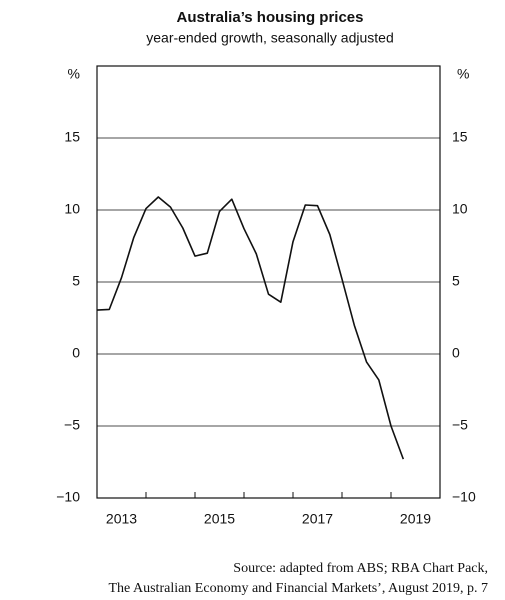 The image size is (505, 600). What do you see at coordinates (415, 519) in the screenshot?
I see `x-tick-label: 2019` at bounding box center [415, 519].